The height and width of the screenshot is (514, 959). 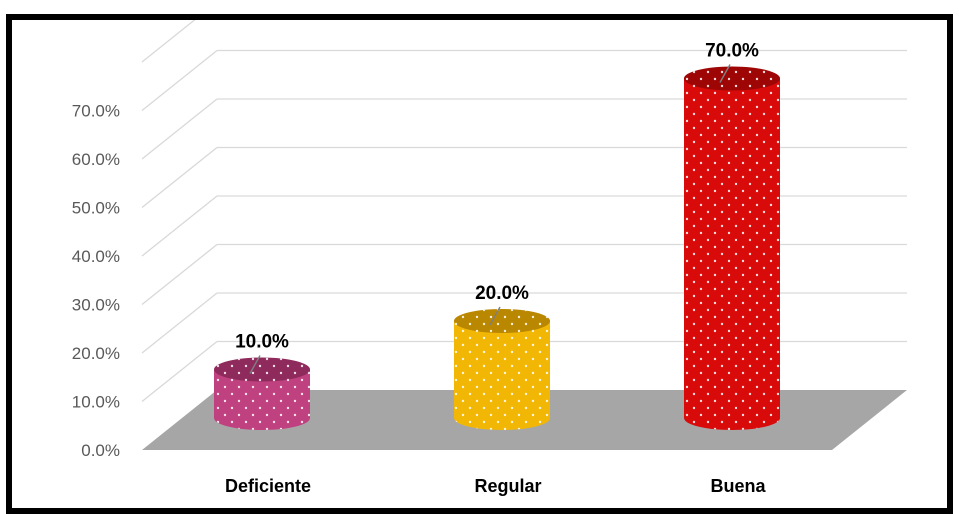 What do you see at coordinates (100, 450) in the screenshot?
I see `y-tick-label: 0.0%` at bounding box center [100, 450].